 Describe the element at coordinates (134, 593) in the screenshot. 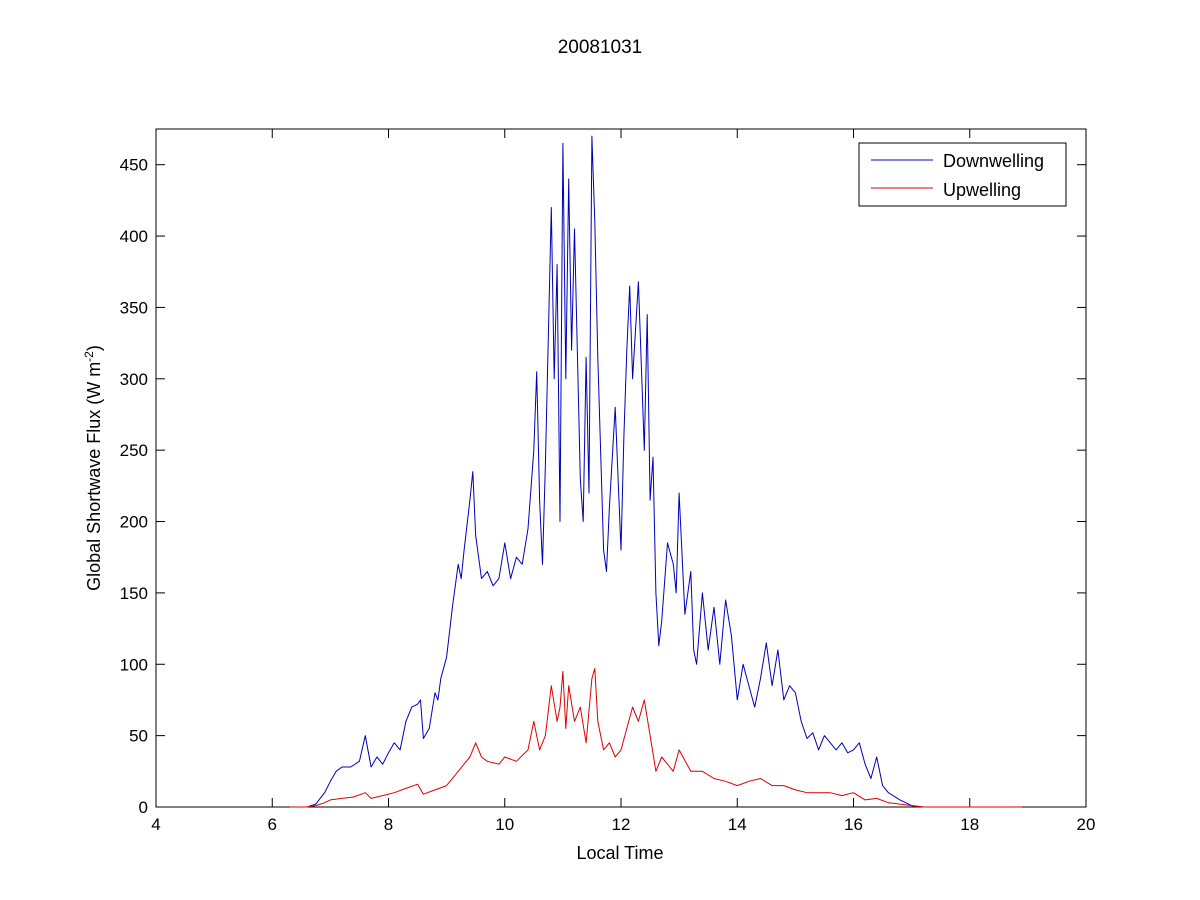

I see `y-tick-label: 150` at that location.